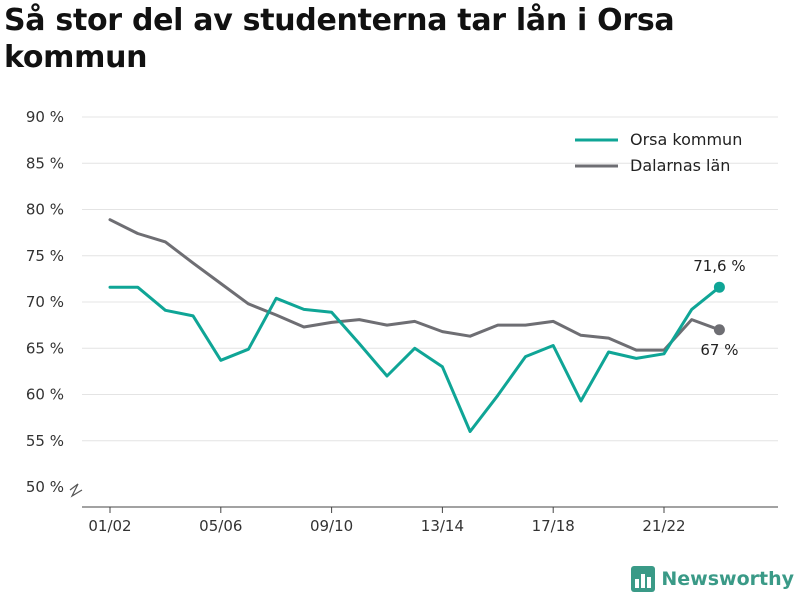 The image size is (800, 600). Describe the element at coordinates (45, 302) in the screenshot. I see `y-tick-label: 70 %` at that location.